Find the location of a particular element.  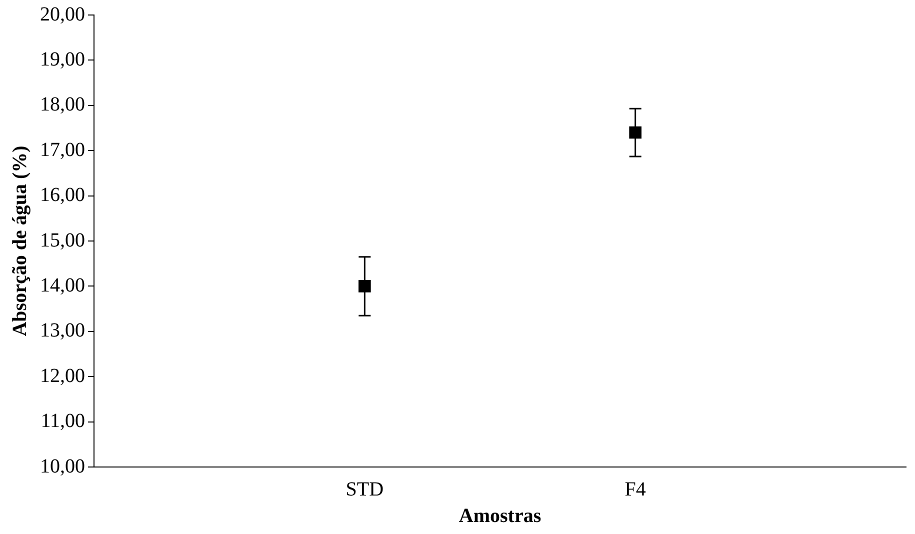

y-tick-label: 15,00 is located at coordinates (62, 240).